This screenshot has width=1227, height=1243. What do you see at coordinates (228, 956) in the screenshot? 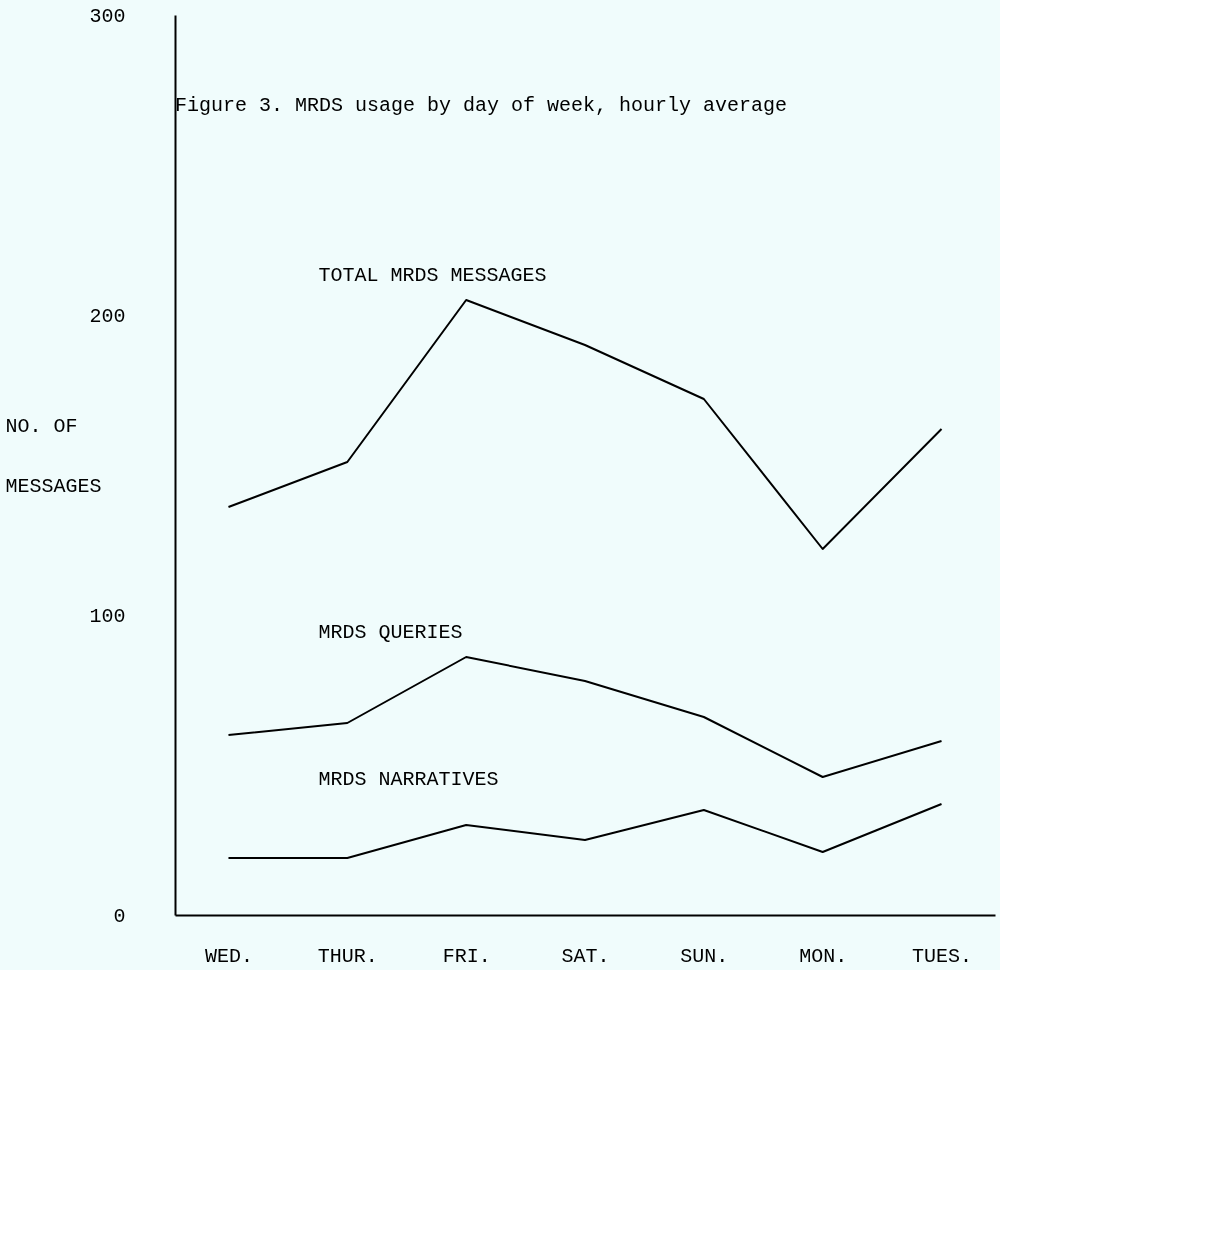
I see `x-tick-label: WED.` at bounding box center [228, 956].